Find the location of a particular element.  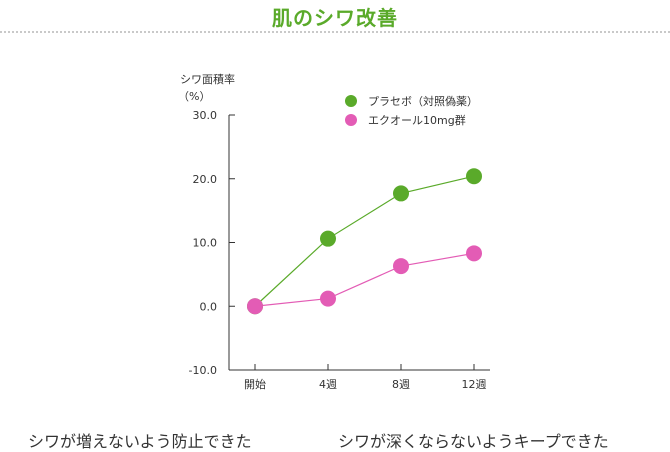

legend-label: エクオール10mg群 is located at coordinates (417, 120).